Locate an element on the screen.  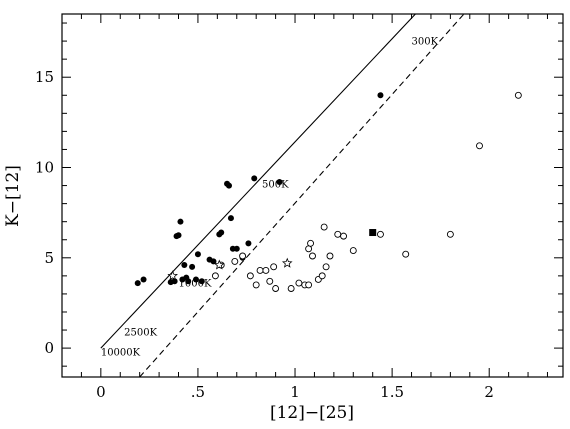
temperature-label: 2500K is located at coordinates (140, 332).